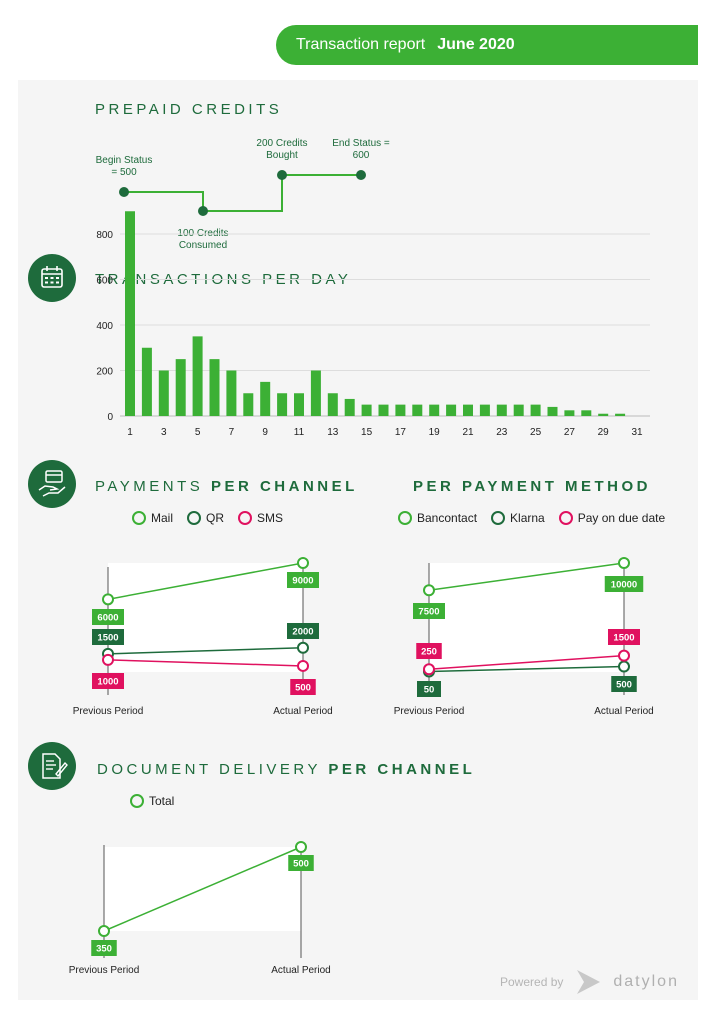  I want to click on data-label: 250, so click(429, 652).